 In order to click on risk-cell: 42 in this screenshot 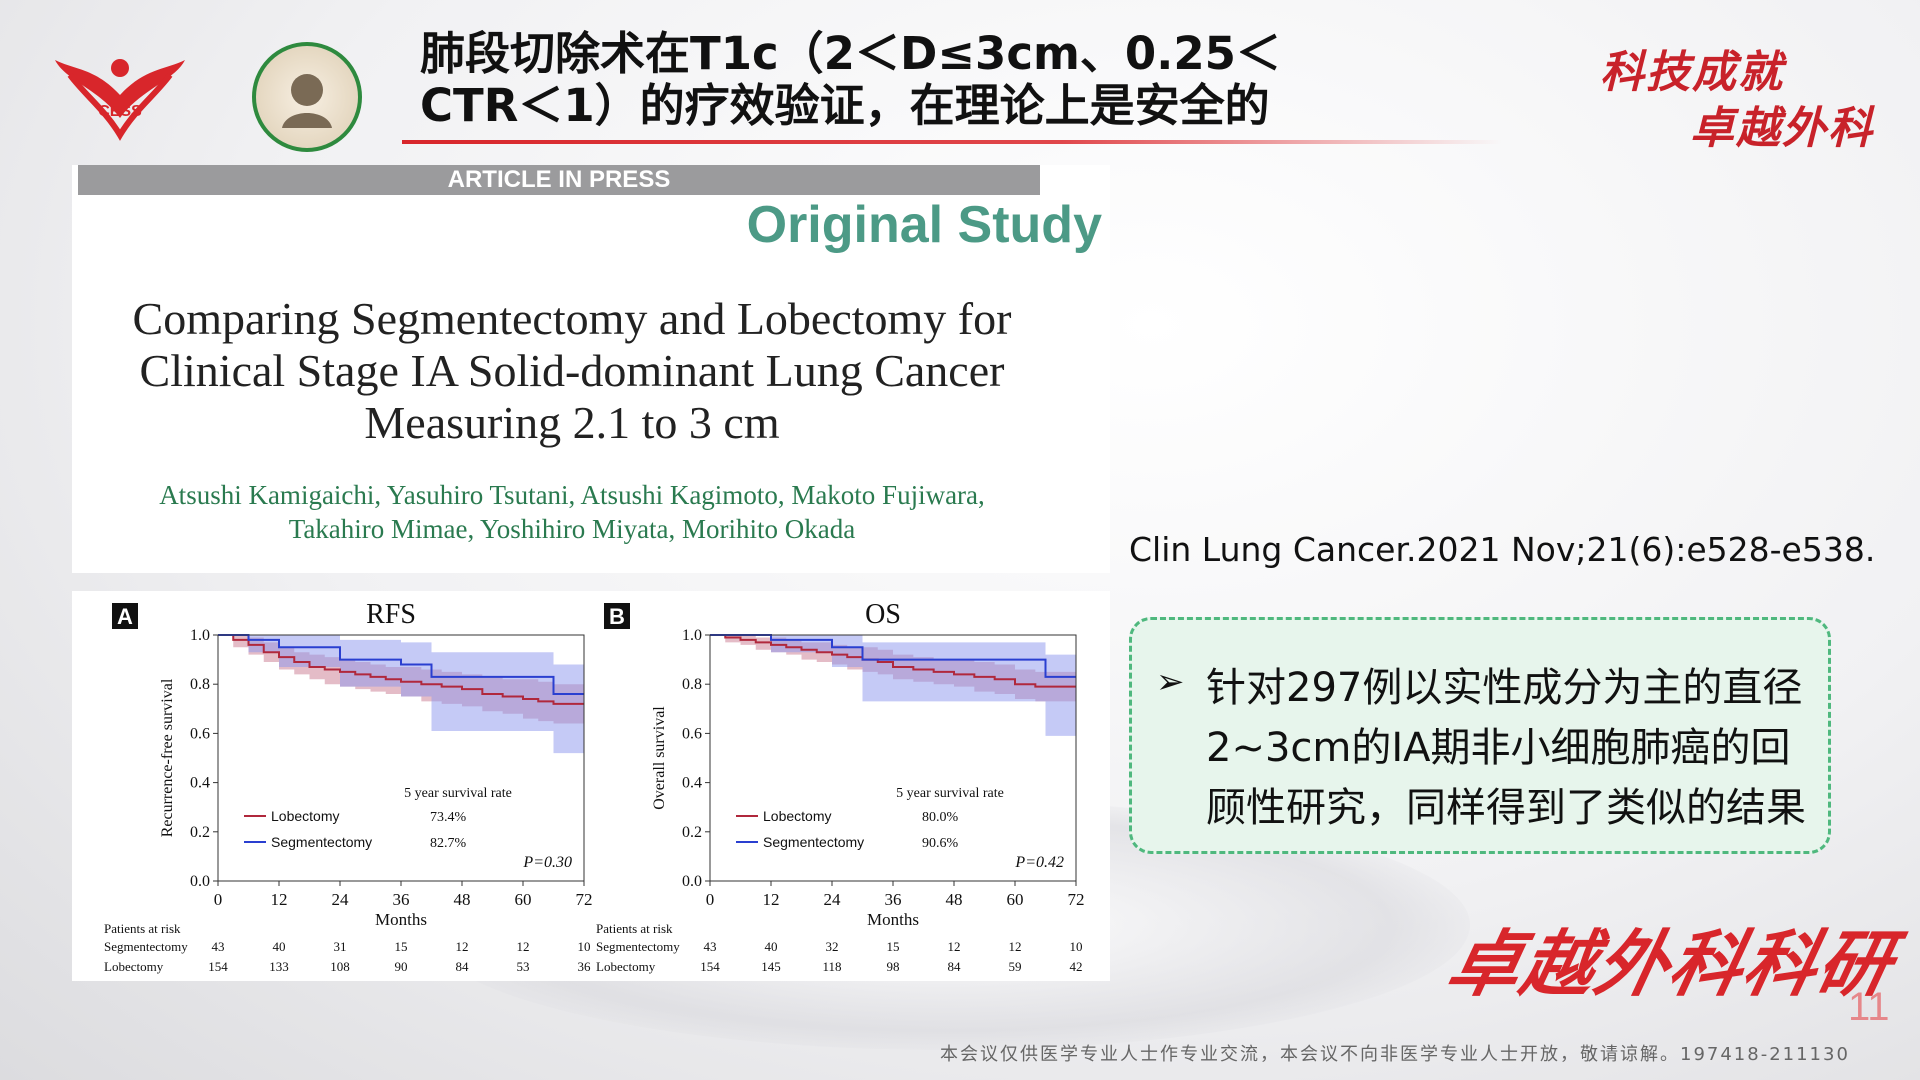, I will do `click(1076, 966)`.